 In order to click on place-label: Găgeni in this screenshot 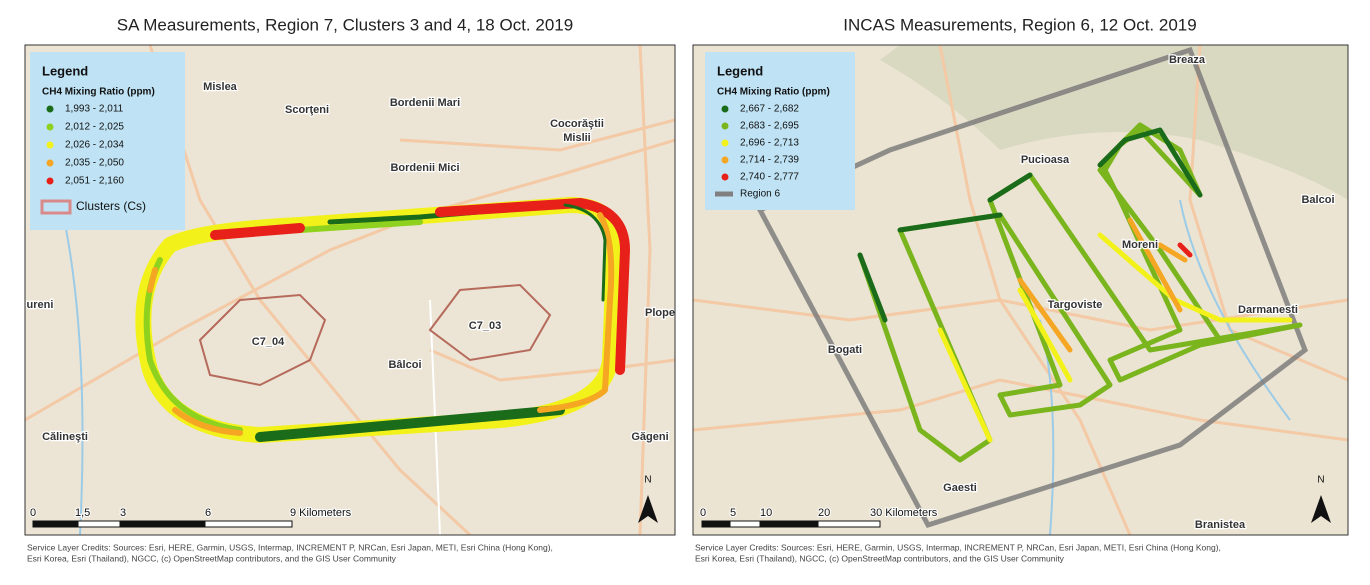, I will do `click(649, 437)`.